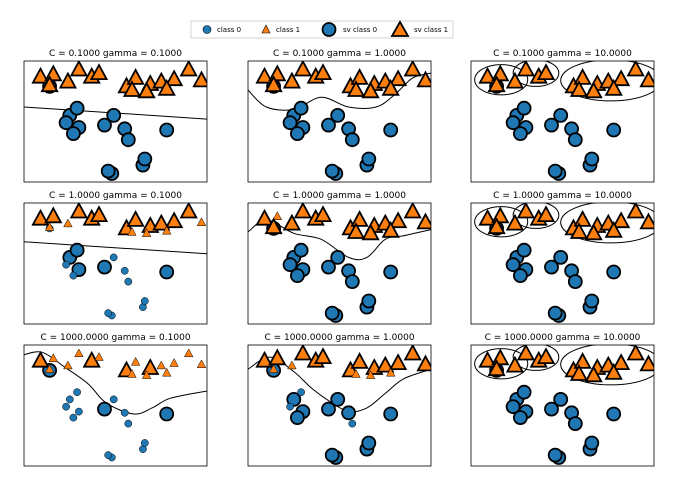 The image size is (678, 487). I want to click on legend-marker-sv-class0, so click(329, 29).